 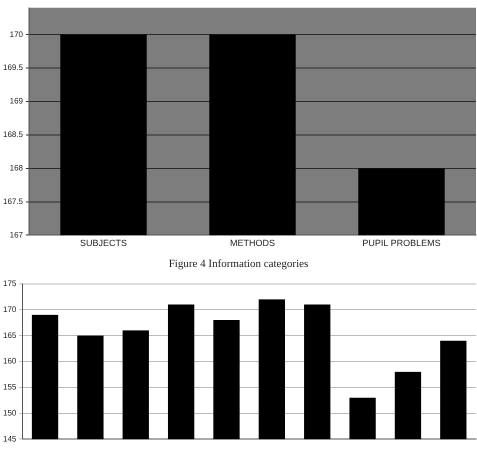 What do you see at coordinates (9, 283) in the screenshot?
I see `y-tick-label: 175` at bounding box center [9, 283].